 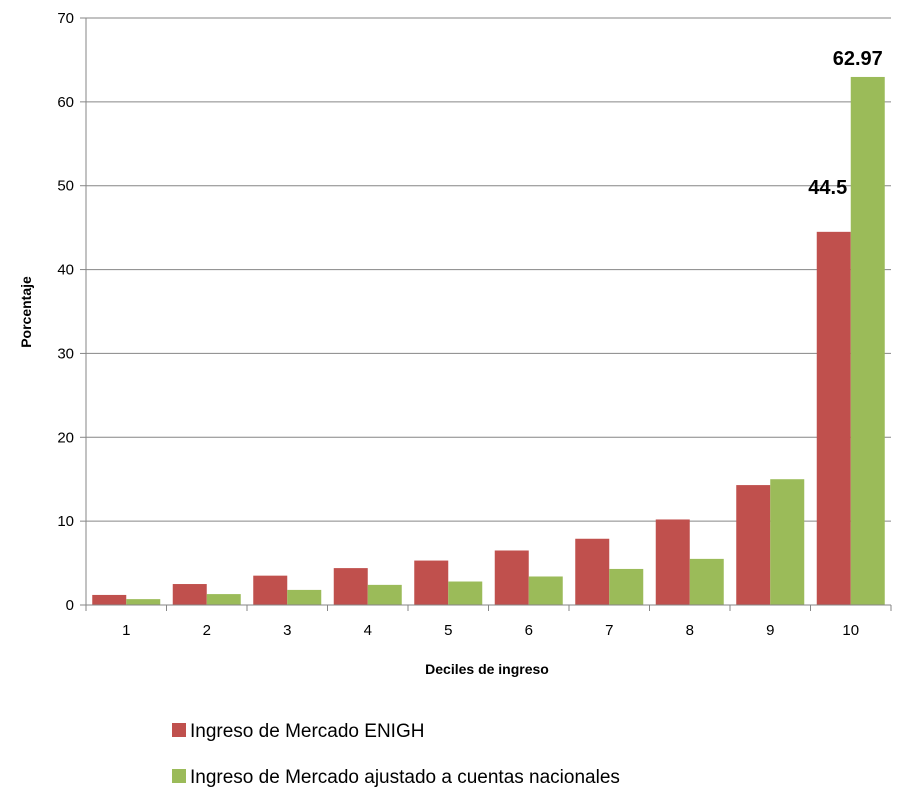 I want to click on y-axis-title: Porcentaje, so click(x=26, y=312).